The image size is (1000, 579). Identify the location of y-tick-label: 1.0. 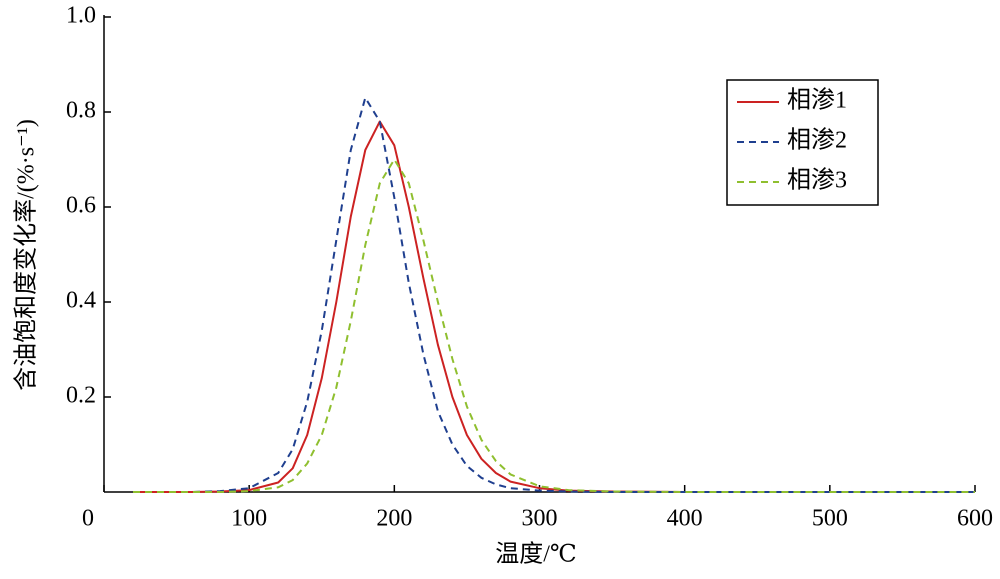
(81, 16).